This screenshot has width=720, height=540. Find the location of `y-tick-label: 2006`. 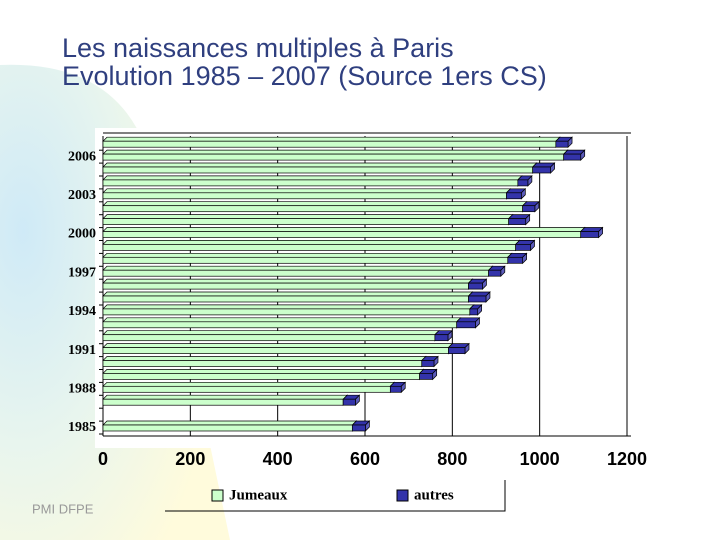

y-tick-label: 2006 is located at coordinates (82, 156).